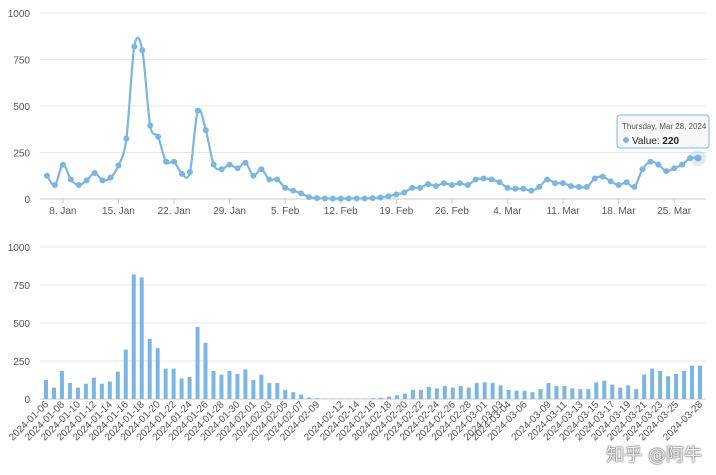 The image size is (716, 475). Describe the element at coordinates (663, 131) in the screenshot. I see `tooltip: Thursday, Mar 28, 2024 Value: 220` at that location.